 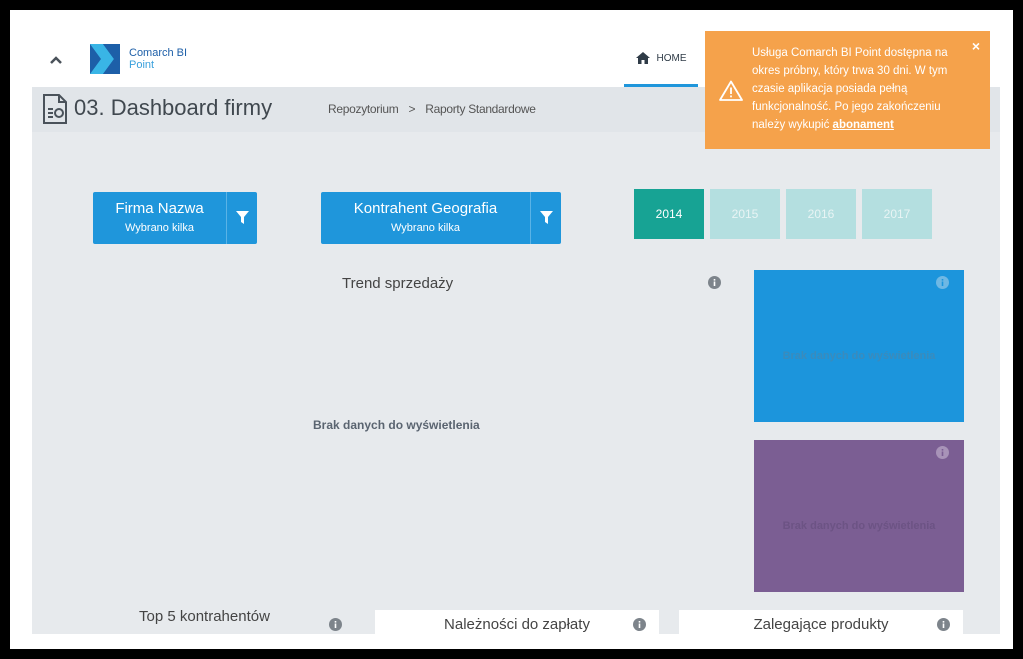 I want to click on filter-firma-title: Firma Nazwa, so click(x=159, y=208).